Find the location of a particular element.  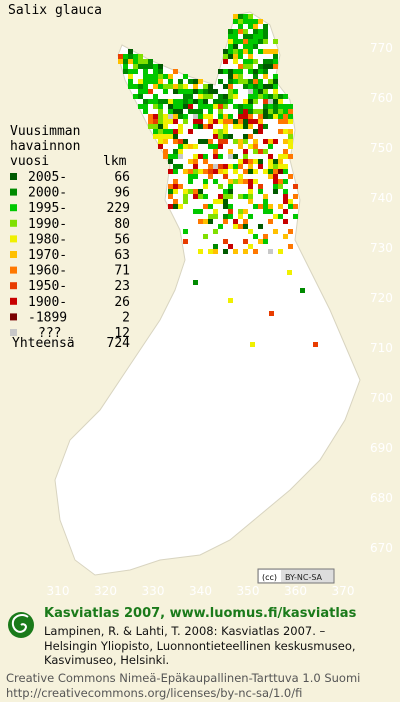

y-grid-label: 680 is located at coordinates (381, 498).